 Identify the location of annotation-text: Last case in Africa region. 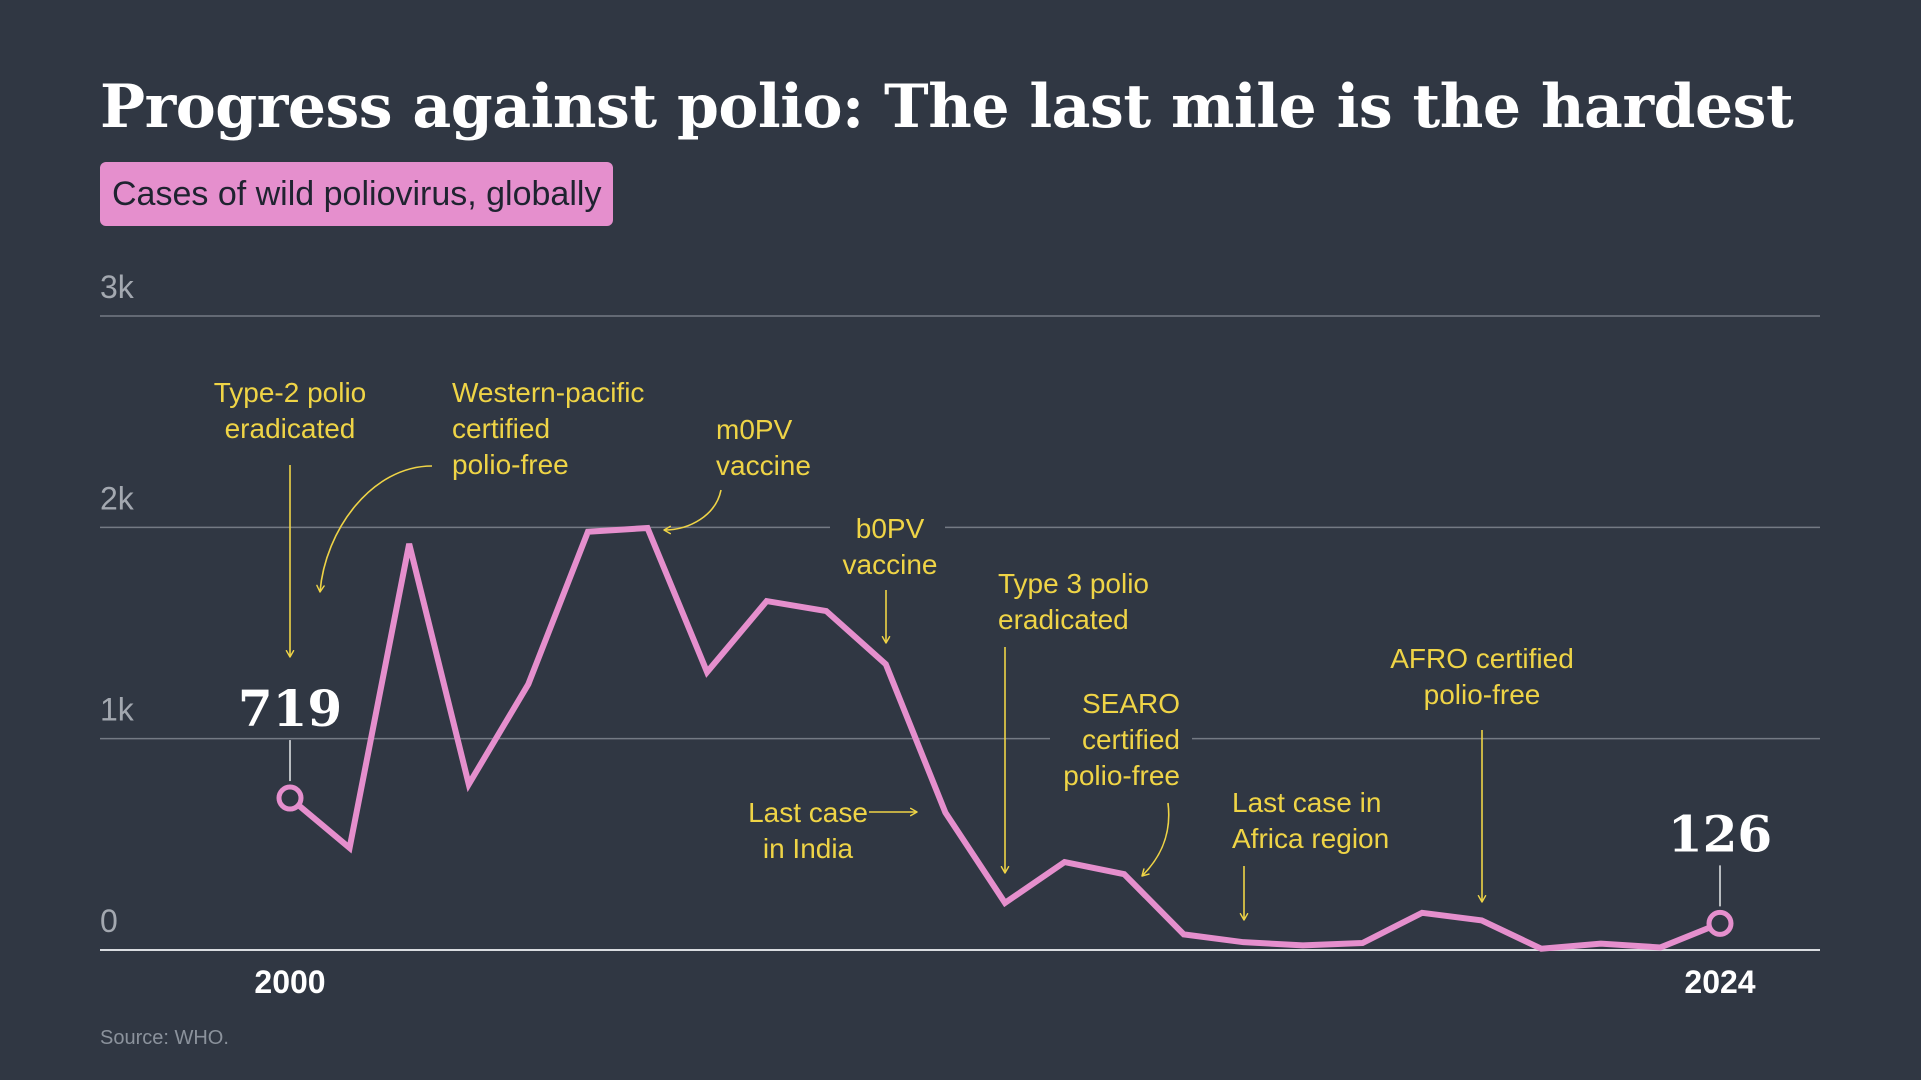
(1310, 820).